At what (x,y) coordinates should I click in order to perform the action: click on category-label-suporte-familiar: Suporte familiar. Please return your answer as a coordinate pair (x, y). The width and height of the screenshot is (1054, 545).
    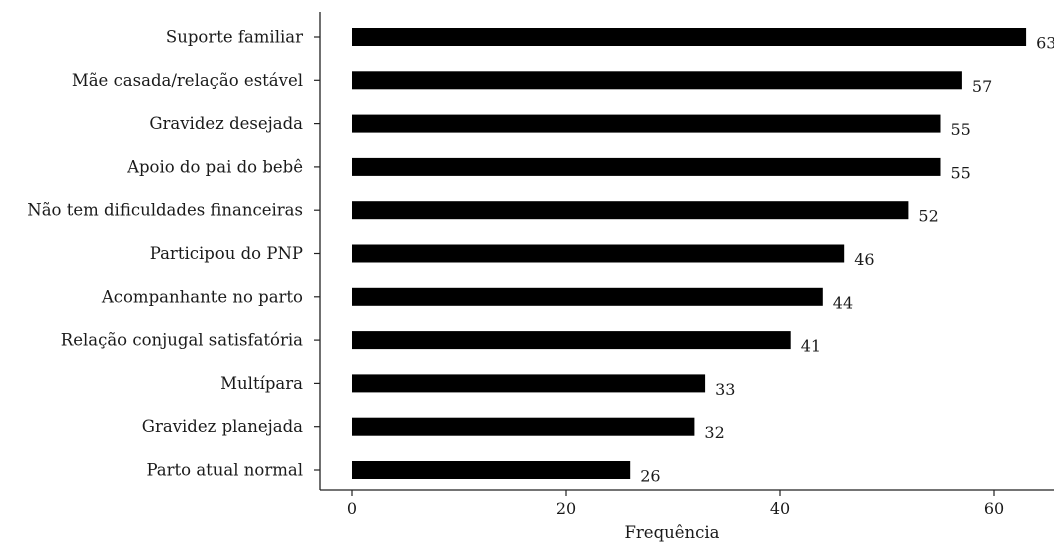
    Looking at the image, I should click on (234, 37).